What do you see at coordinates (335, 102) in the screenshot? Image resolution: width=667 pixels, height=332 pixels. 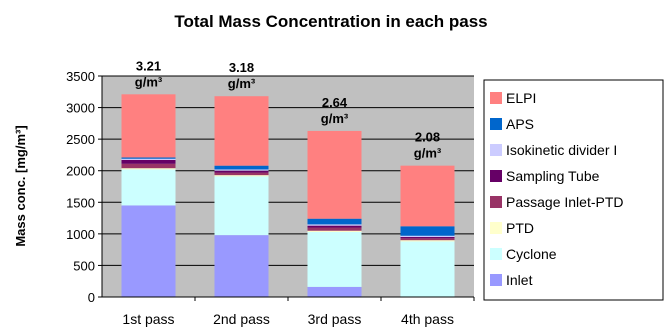 I see `data-label: 2.64` at bounding box center [335, 102].